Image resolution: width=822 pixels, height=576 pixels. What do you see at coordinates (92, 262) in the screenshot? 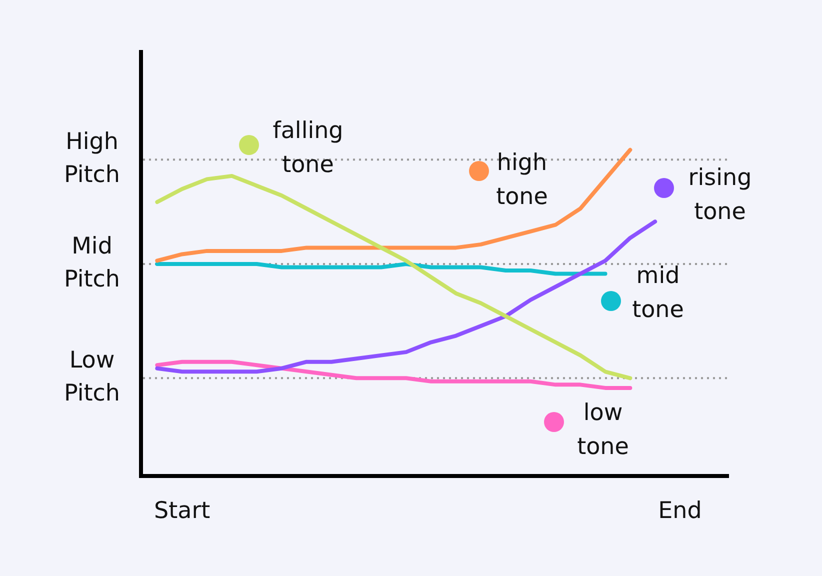
I see `ref-line-label: Mid Pitch` at bounding box center [92, 262].